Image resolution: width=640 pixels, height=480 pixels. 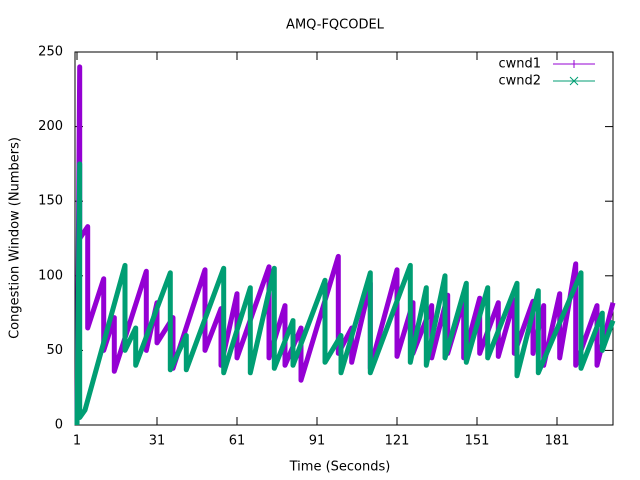 I want to click on x-tick-label: 151, so click(x=477, y=441).